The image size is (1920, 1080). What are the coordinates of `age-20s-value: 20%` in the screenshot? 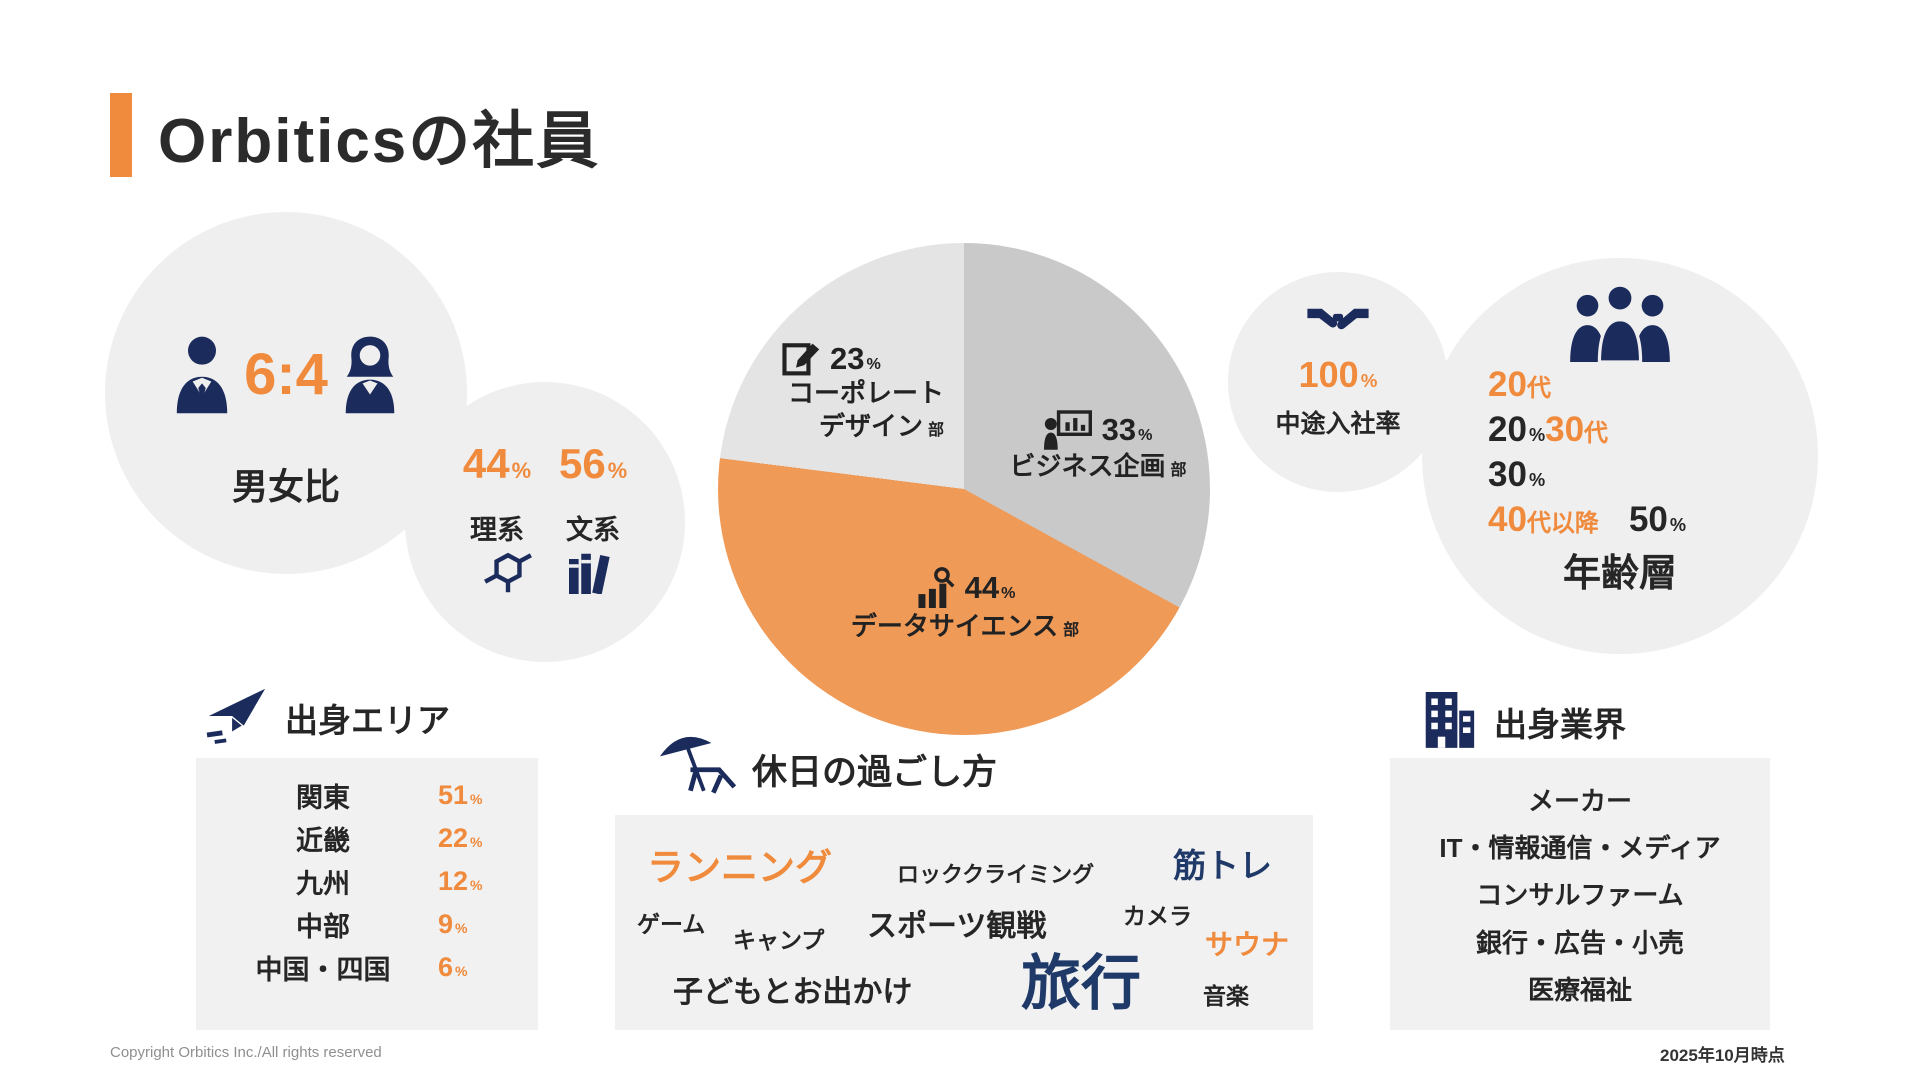 It's located at (1517, 429).